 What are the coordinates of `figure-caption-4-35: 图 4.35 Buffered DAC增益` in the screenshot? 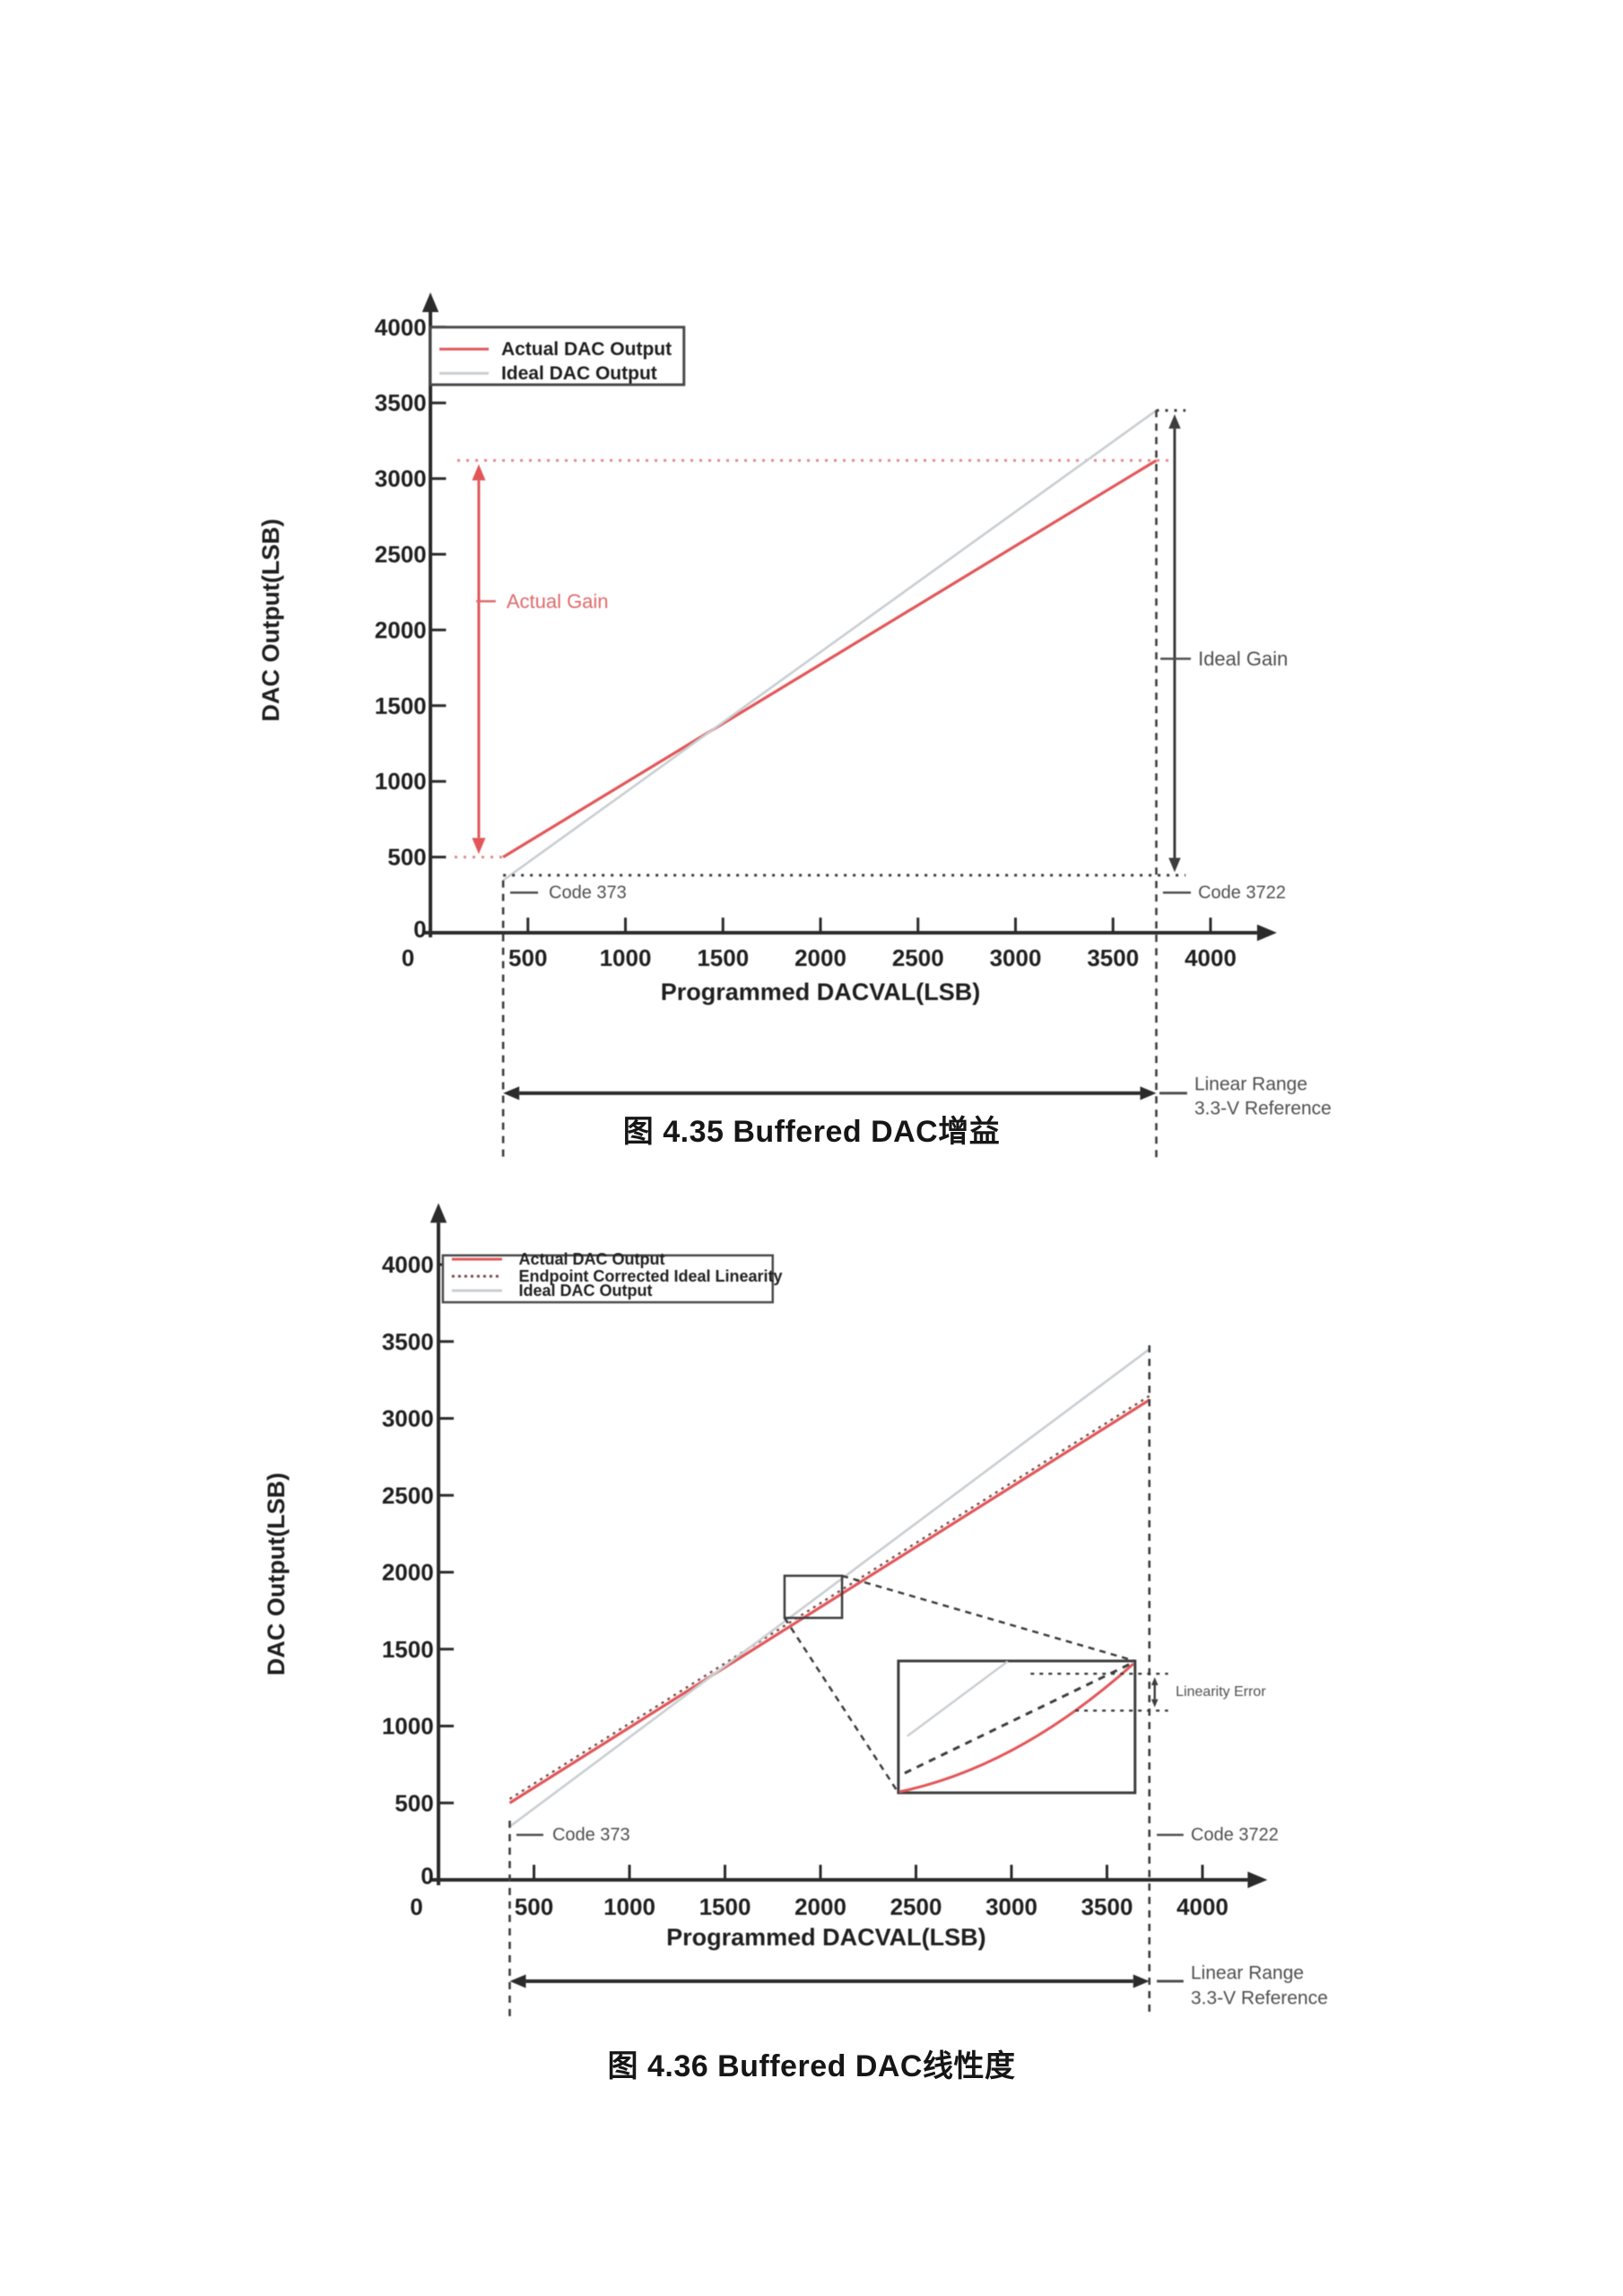 It's located at (811, 1132).